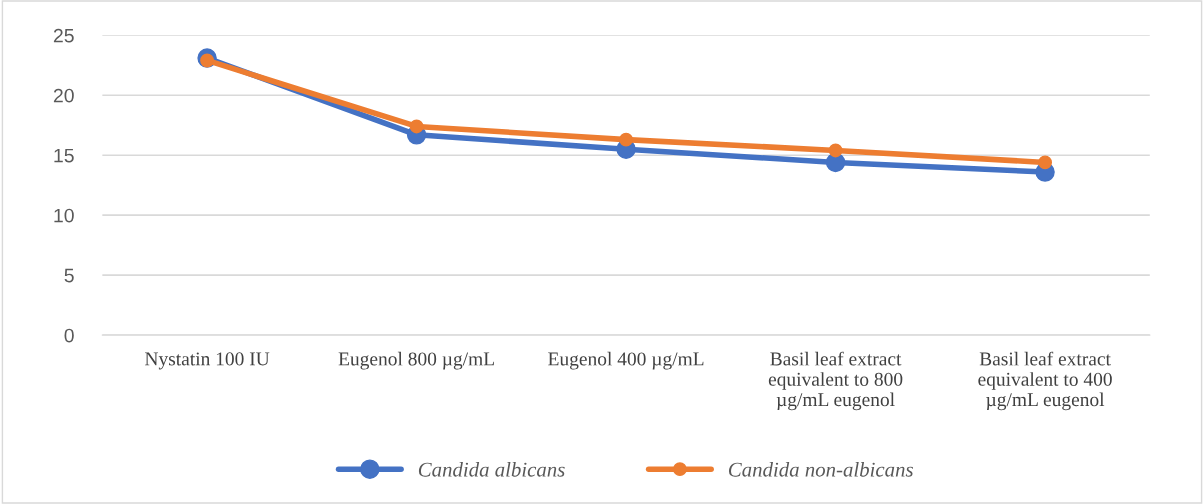  What do you see at coordinates (63, 95) in the screenshot?
I see `y-tick-label: 20` at bounding box center [63, 95].